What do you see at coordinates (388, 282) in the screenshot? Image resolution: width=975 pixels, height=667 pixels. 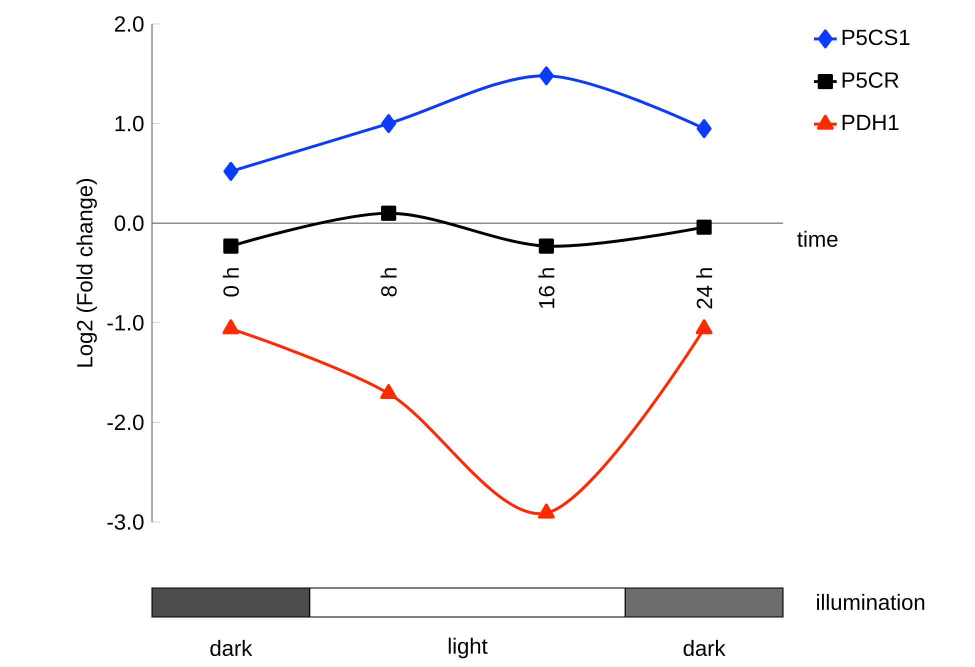 I see `x-tick-label: 8 h` at bounding box center [388, 282].